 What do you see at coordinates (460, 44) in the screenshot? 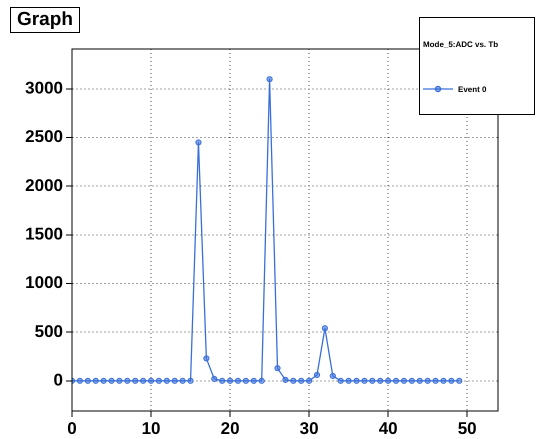
I see `legend-title: Mode_5:ADC vs. Tb` at bounding box center [460, 44].